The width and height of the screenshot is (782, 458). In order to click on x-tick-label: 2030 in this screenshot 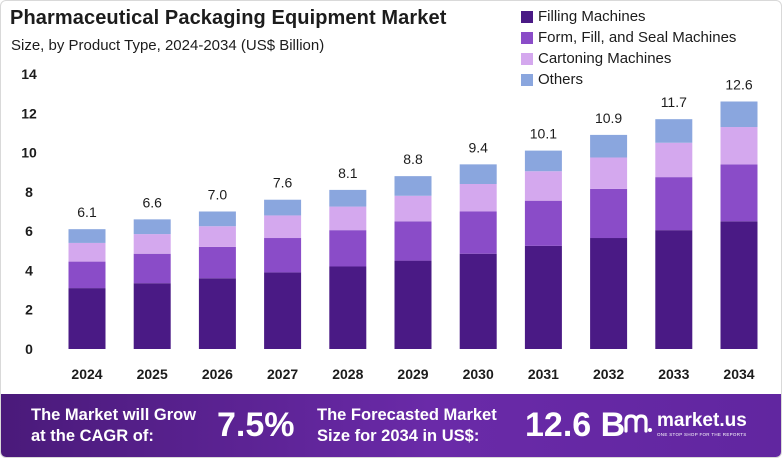, I will do `click(478, 374)`.